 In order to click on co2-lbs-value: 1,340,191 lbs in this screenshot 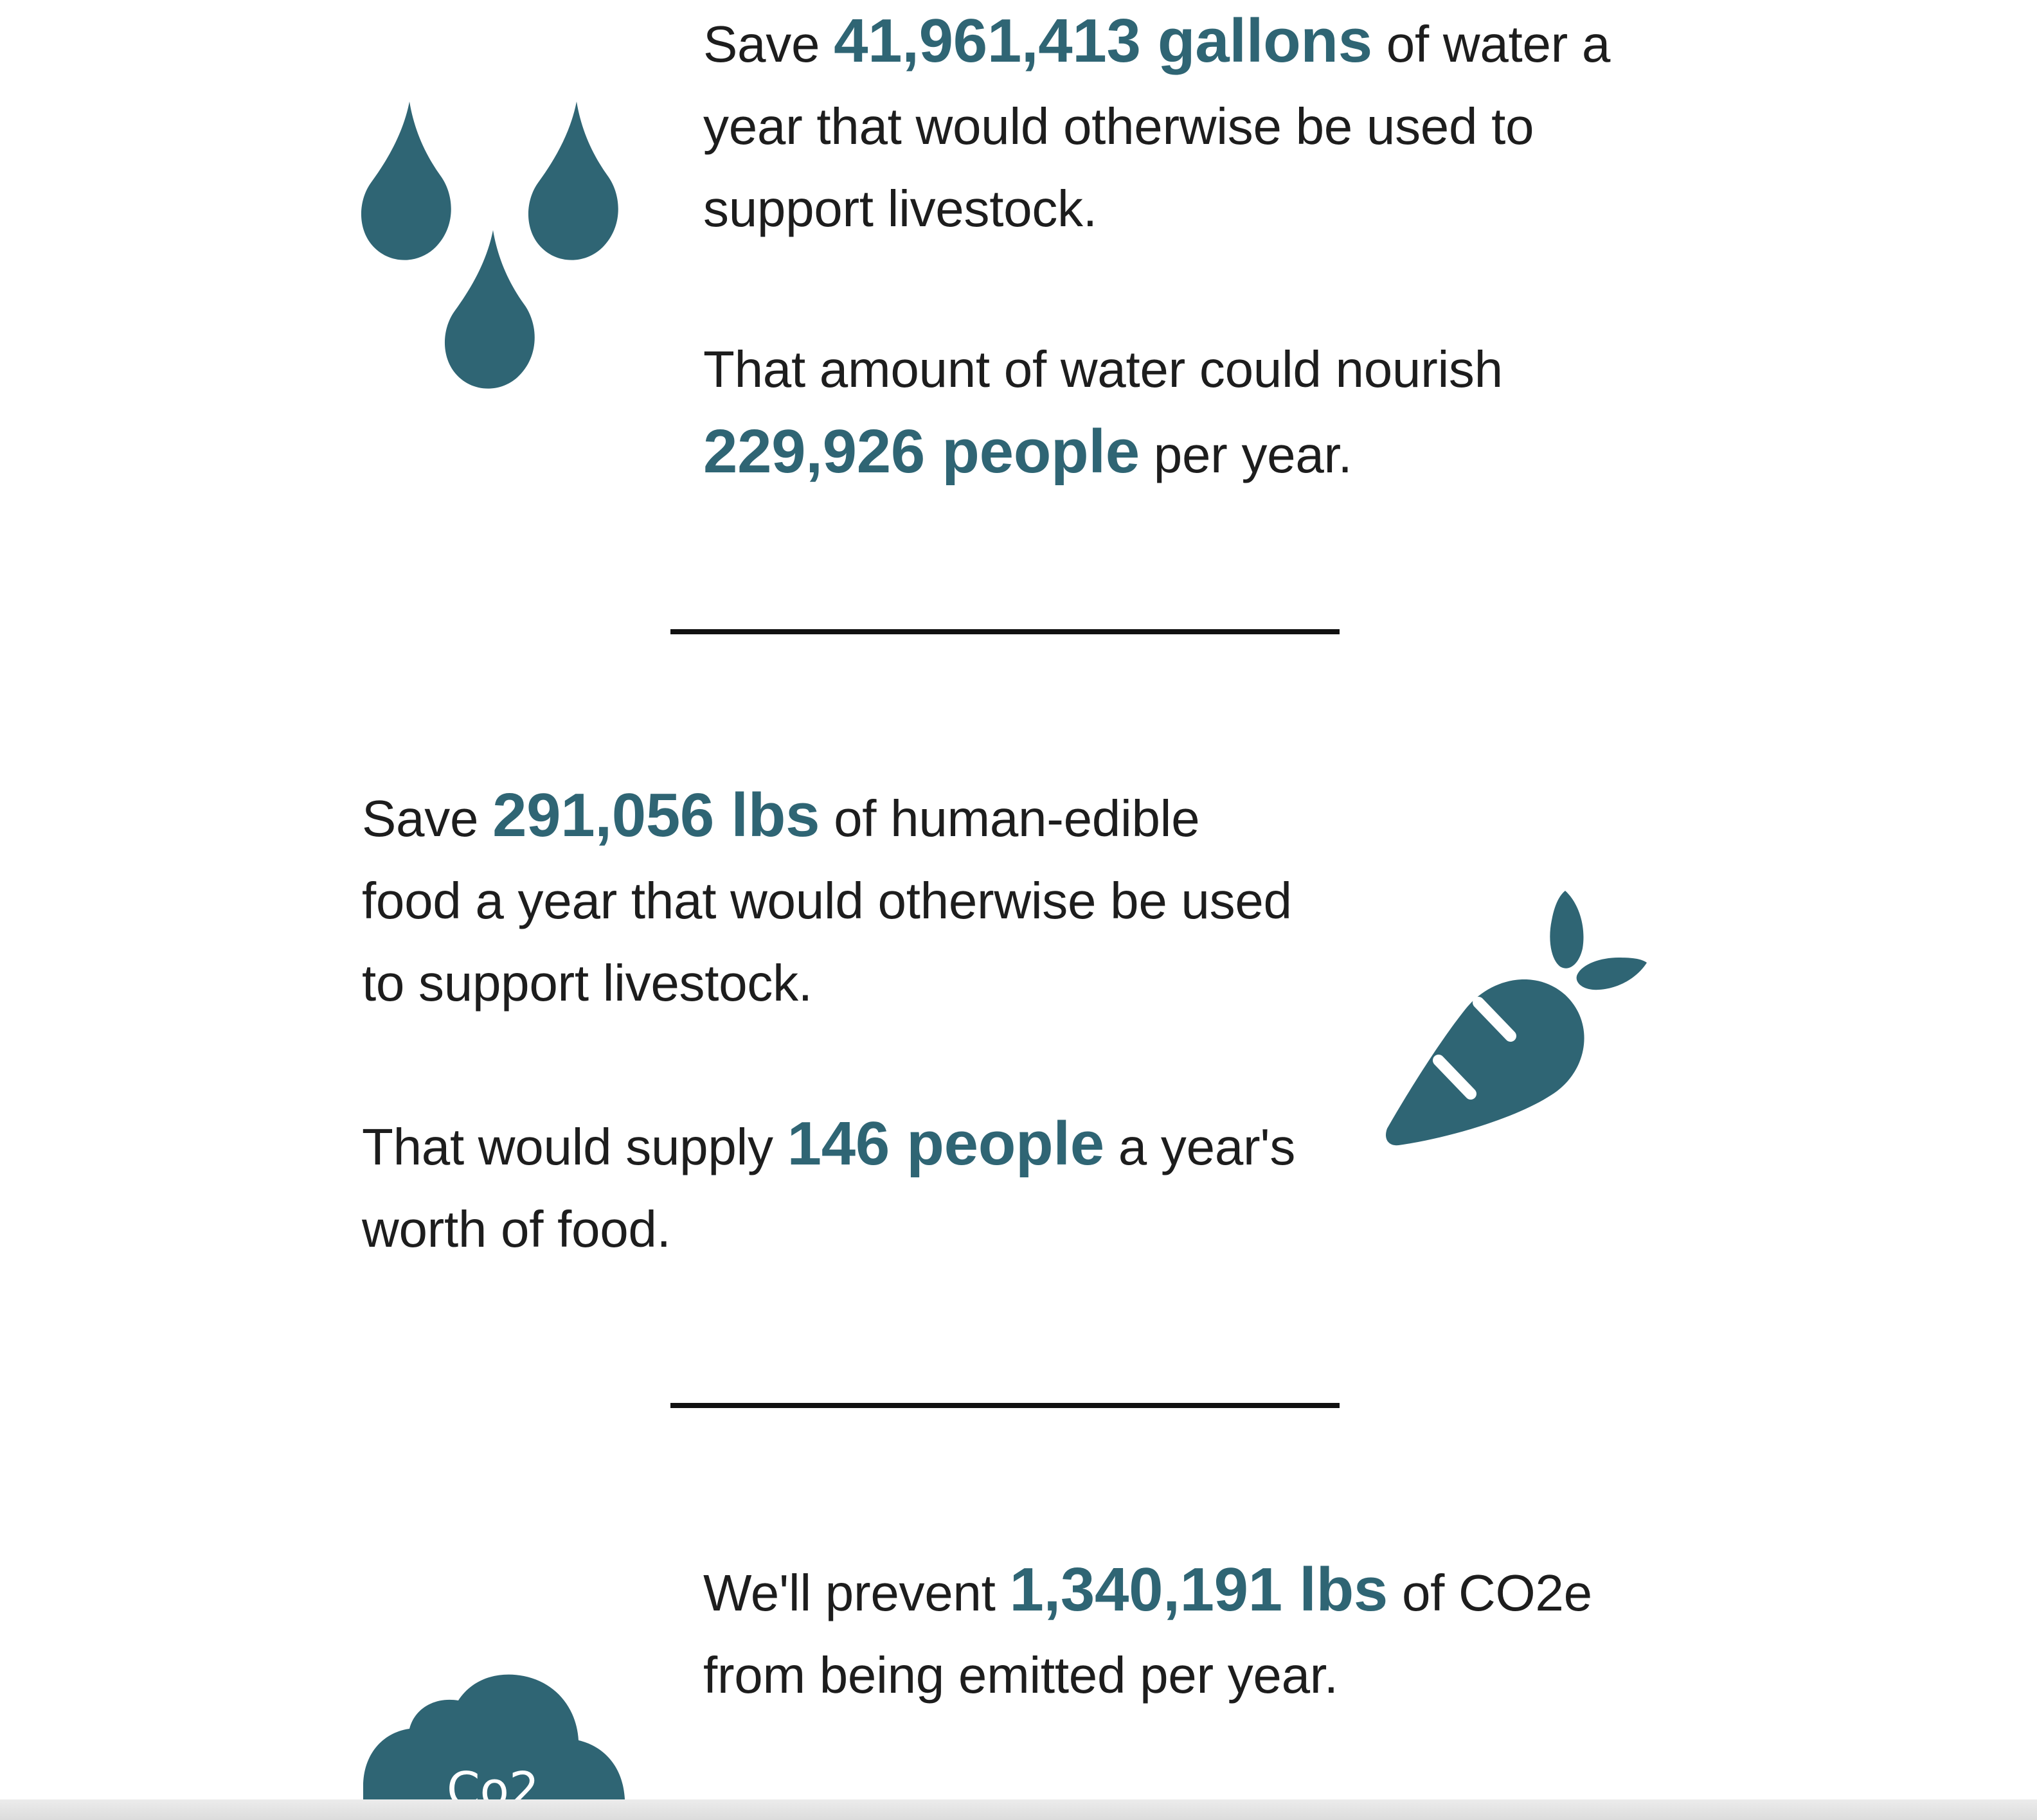, I will do `click(1198, 1589)`.